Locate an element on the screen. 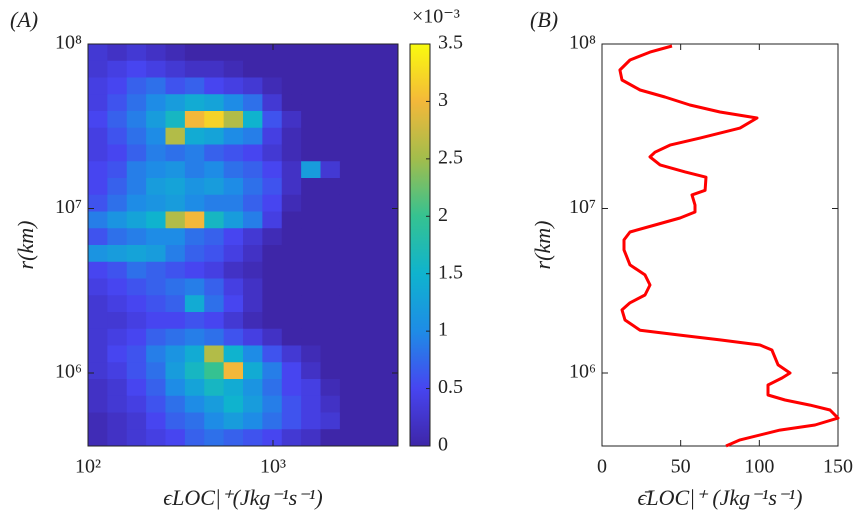 This screenshot has height=527, width=862. colorbar-tick-label: 1 is located at coordinates (443, 330).